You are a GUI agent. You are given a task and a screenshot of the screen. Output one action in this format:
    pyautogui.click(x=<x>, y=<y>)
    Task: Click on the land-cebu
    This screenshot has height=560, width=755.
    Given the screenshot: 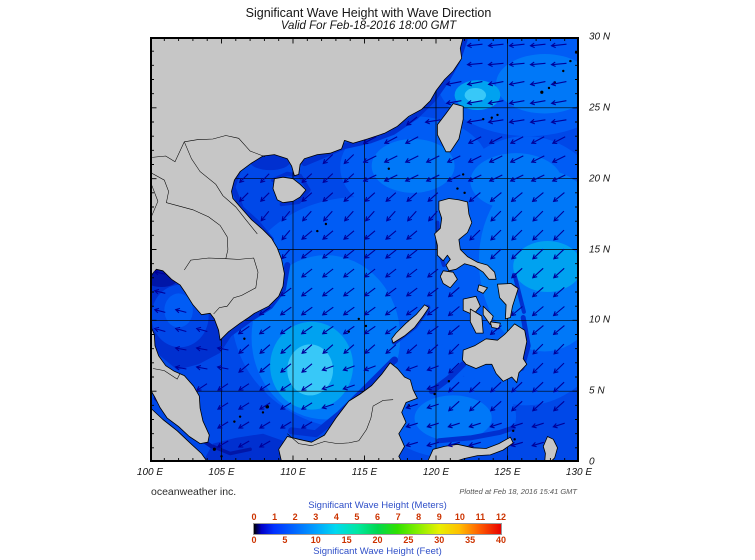 What is the action you would take?
    pyautogui.click(x=488, y=315)
    